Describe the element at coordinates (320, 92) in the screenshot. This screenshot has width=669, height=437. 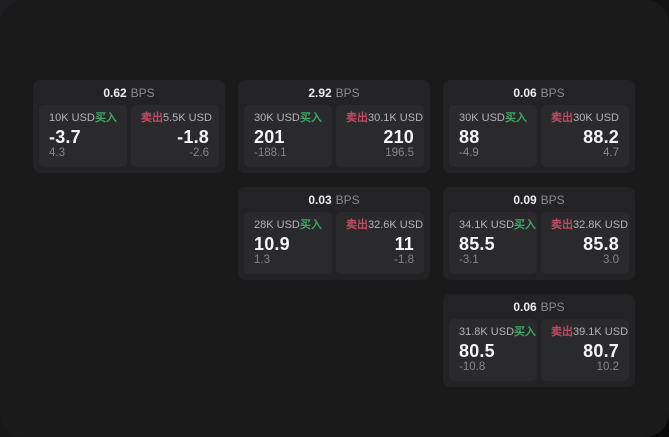
I see `bps-value: 2.92` at that location.